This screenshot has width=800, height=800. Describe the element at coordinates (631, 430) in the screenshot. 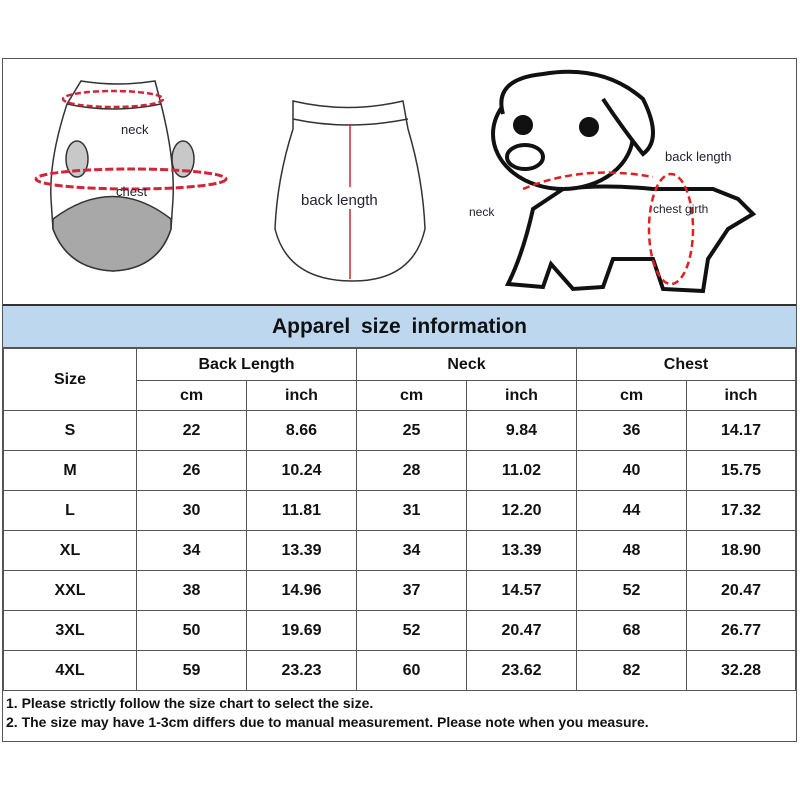

I see `value-cell: 36` at that location.